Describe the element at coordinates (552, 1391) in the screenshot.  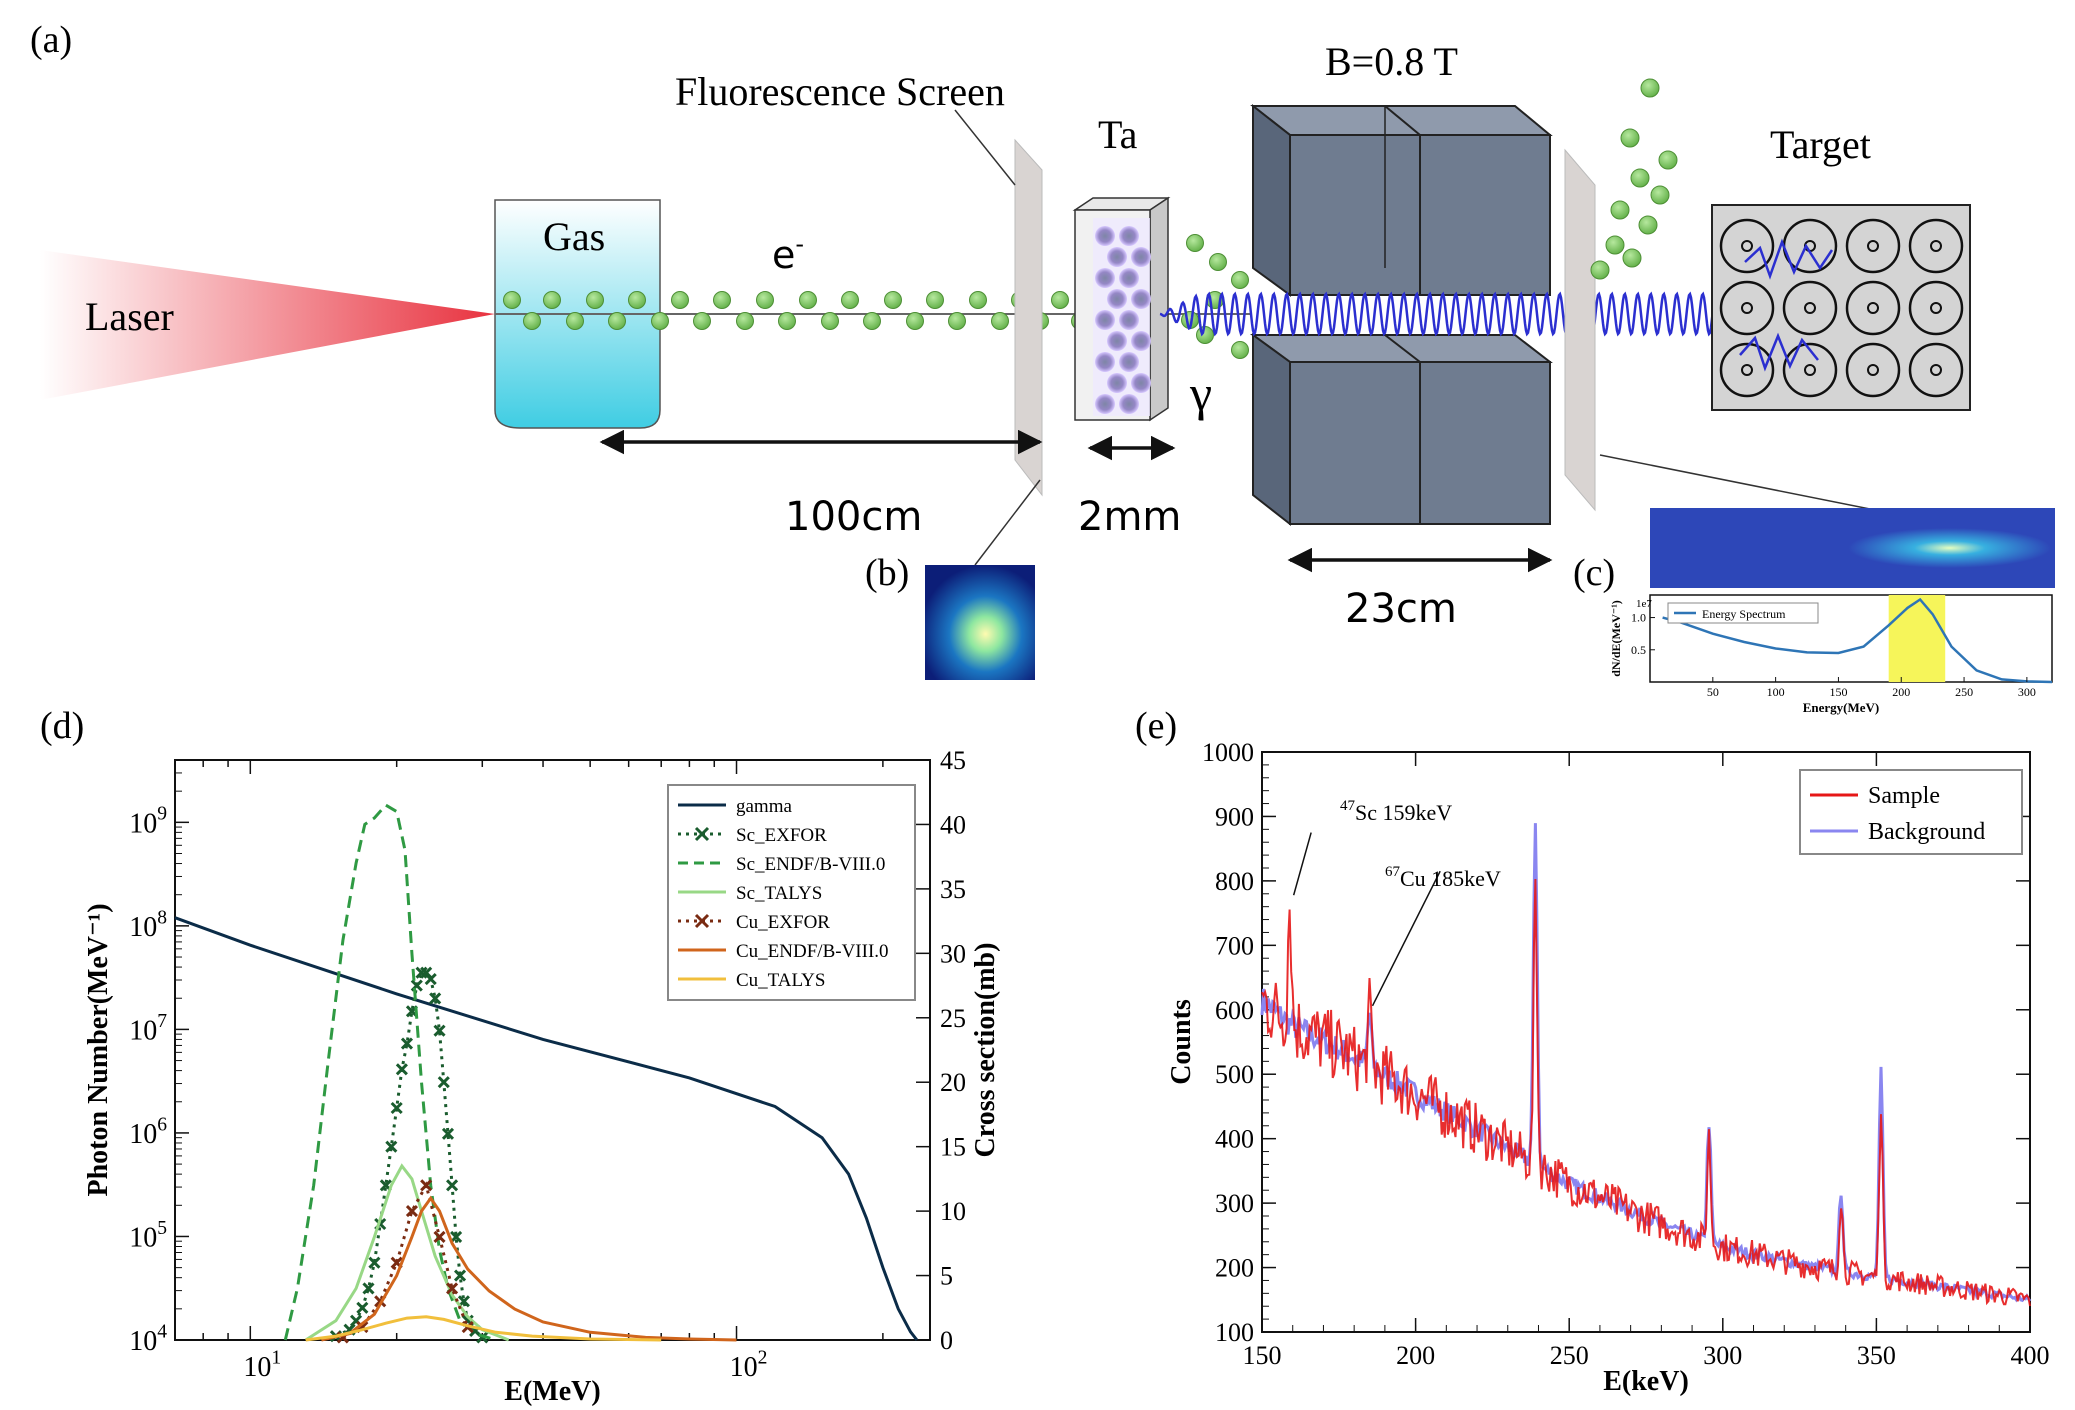
I see `chart-d-xlabel: E(MeV)` at that location.